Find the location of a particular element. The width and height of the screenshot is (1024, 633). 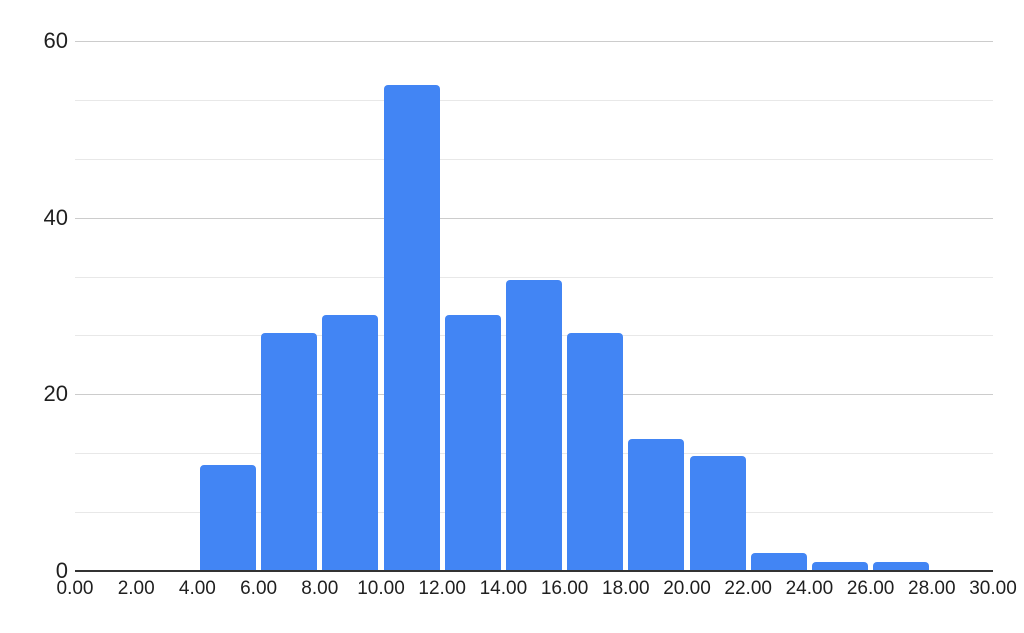

x-axis-tick-label: 18.00 is located at coordinates (626, 588).